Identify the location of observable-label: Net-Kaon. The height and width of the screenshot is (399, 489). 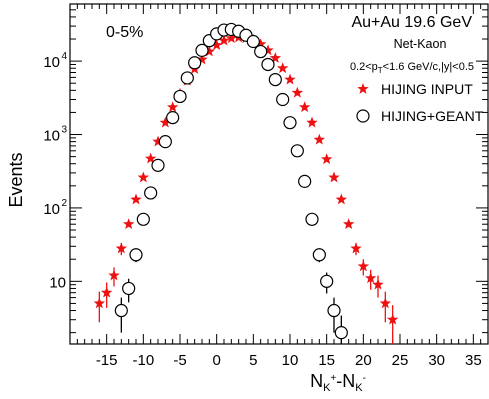
(420, 44).